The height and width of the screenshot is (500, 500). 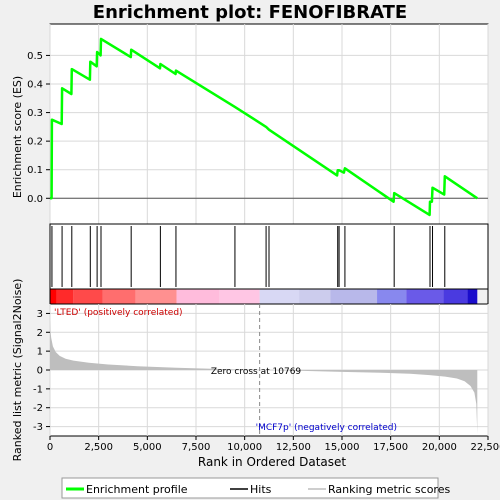 What do you see at coordinates (196, 447) in the screenshot?
I see `x-tick-label: 7,500` at bounding box center [196, 447].